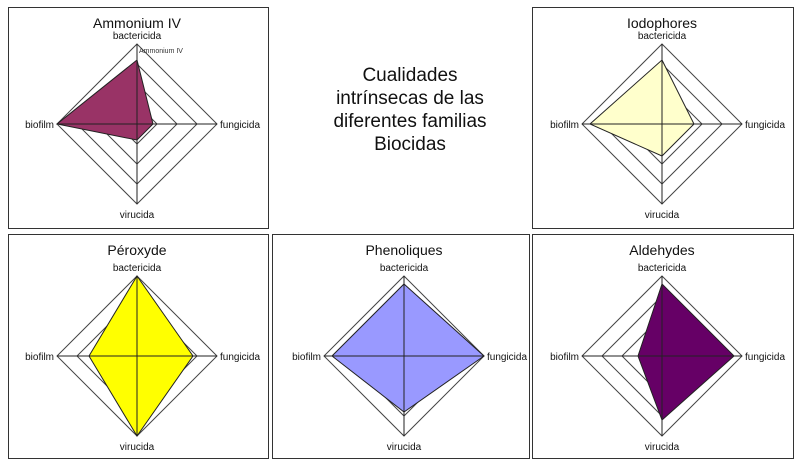 The width and height of the screenshot is (800, 466). Describe the element at coordinates (403, 250) in the screenshot. I see `chart-title: Phenoliques` at that location.